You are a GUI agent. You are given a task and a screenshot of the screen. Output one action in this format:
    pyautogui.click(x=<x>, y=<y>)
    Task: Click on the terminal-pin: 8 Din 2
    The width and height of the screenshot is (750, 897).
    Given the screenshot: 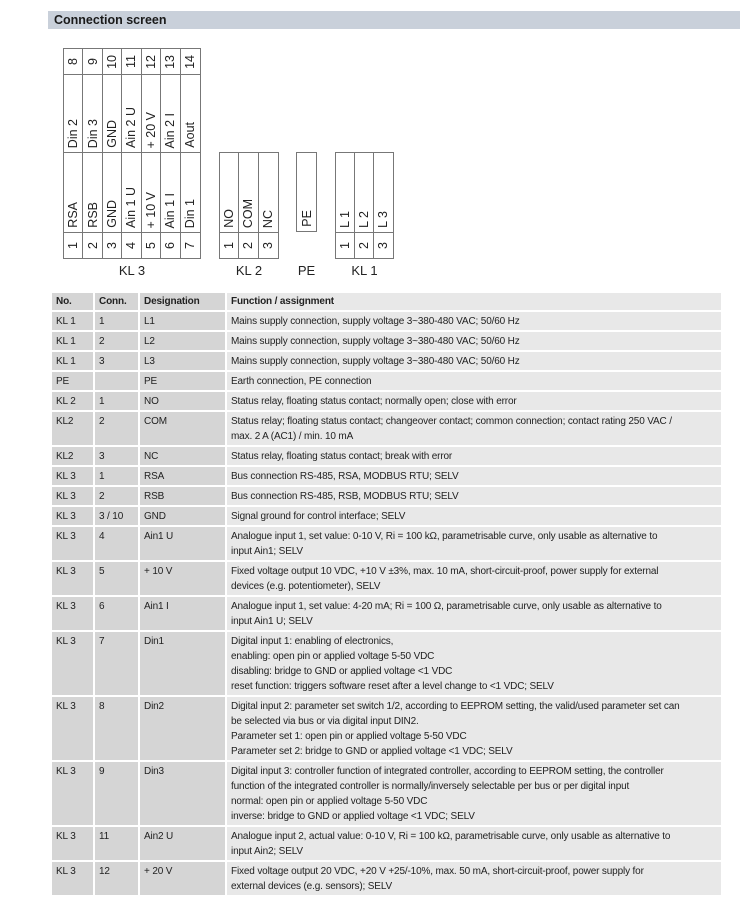 What is the action you would take?
    pyautogui.click(x=74, y=100)
    